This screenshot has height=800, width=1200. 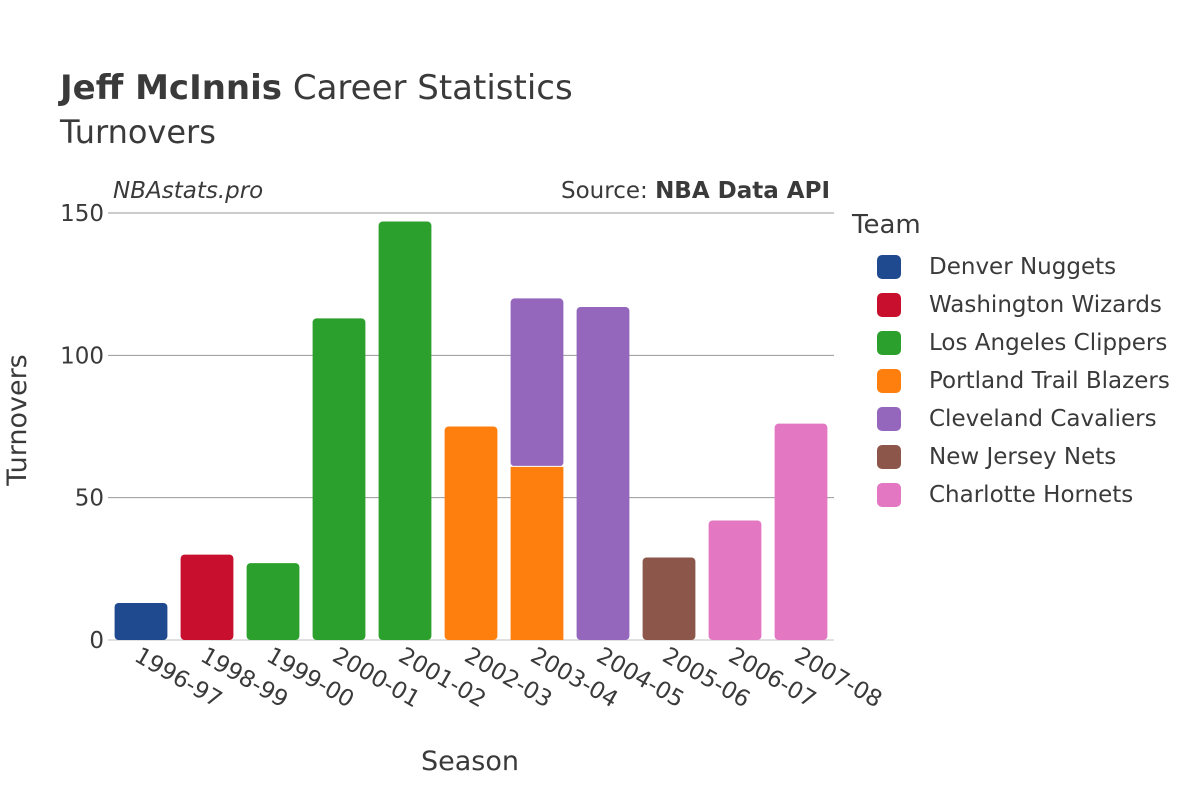 What do you see at coordinates (470, 761) in the screenshot?
I see `x-axis-label: Season` at bounding box center [470, 761].